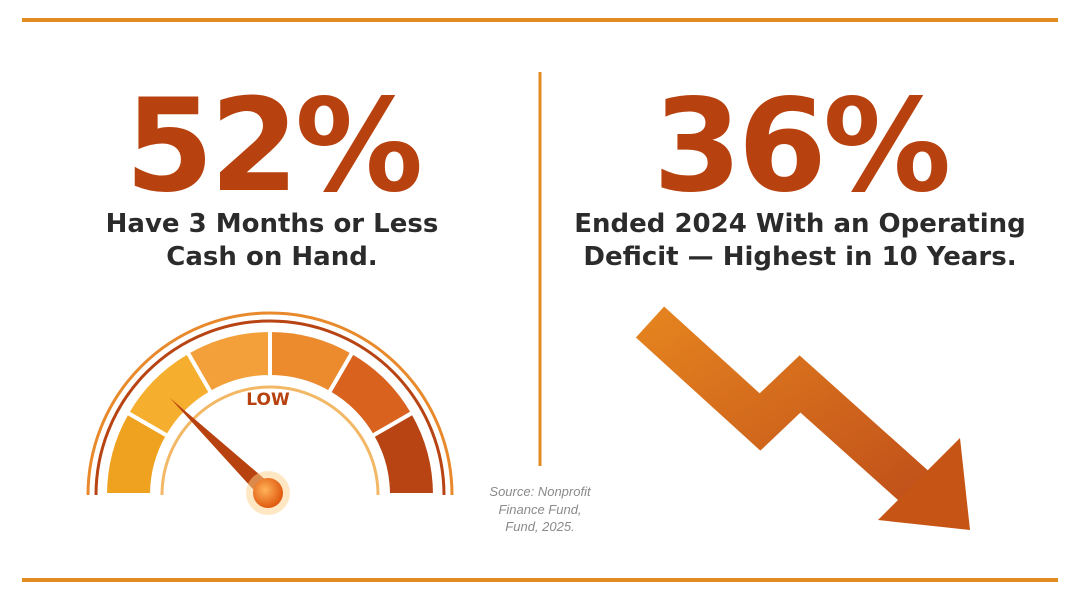 The width and height of the screenshot is (1080, 603). I want to click on down-arrow, so click(802, 418).